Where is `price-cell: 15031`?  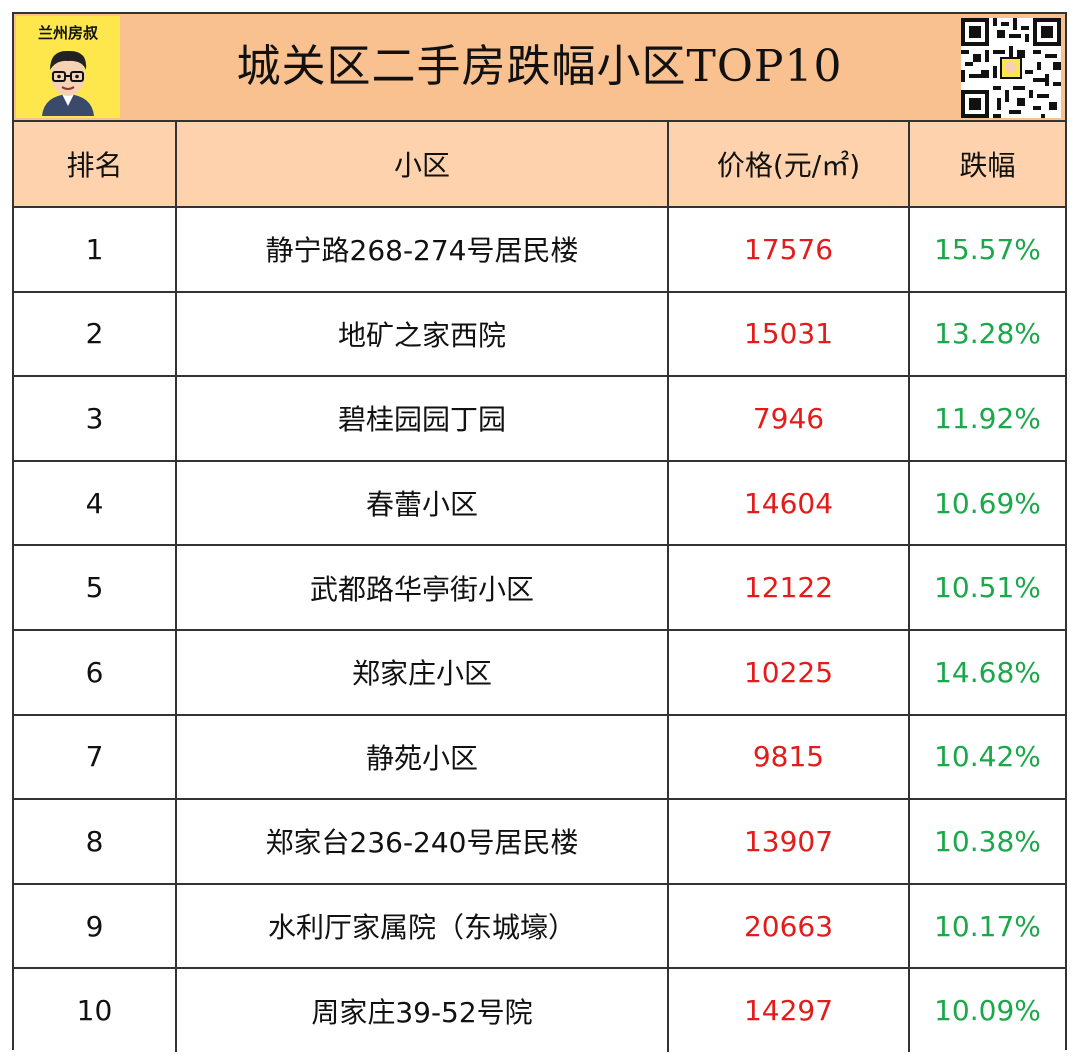 price-cell: 15031 is located at coordinates (788, 334).